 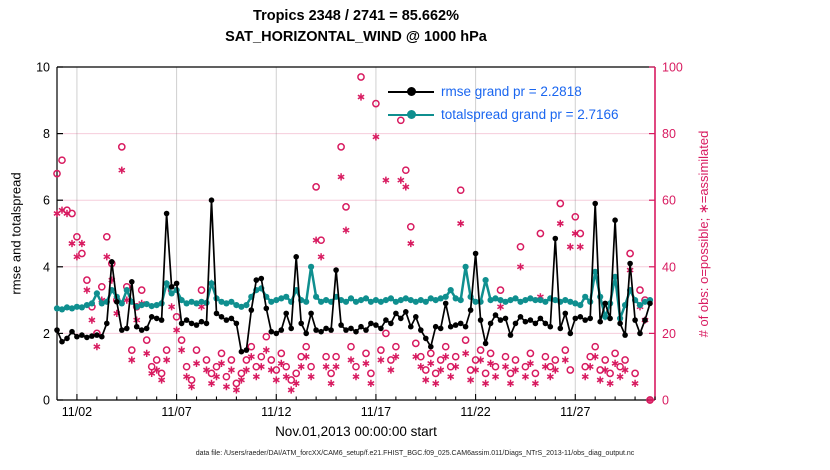 What do you see at coordinates (43, 68) in the screenshot?
I see `left-tick-label: 10` at bounding box center [43, 68].